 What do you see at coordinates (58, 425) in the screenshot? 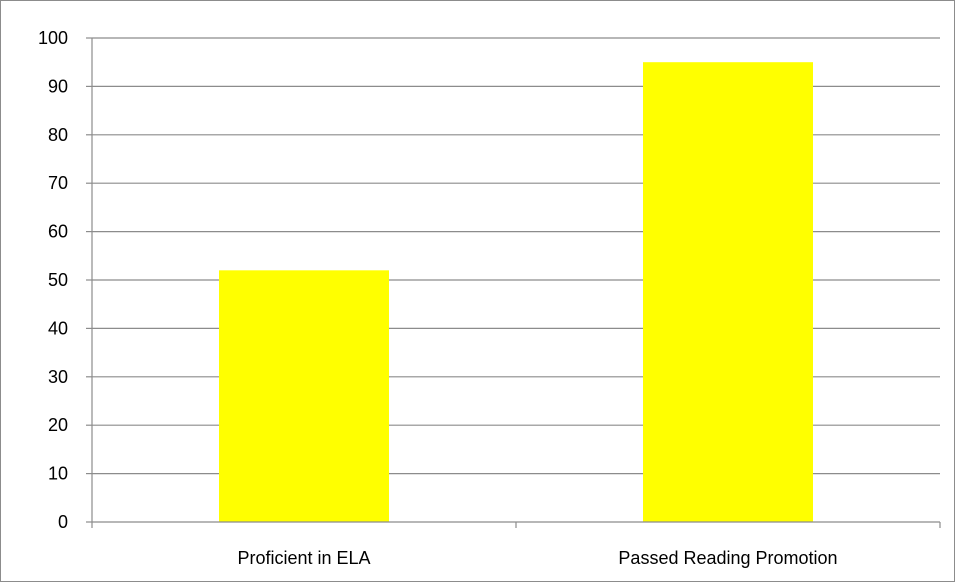
I see `y-tick-label: 20` at bounding box center [58, 425].